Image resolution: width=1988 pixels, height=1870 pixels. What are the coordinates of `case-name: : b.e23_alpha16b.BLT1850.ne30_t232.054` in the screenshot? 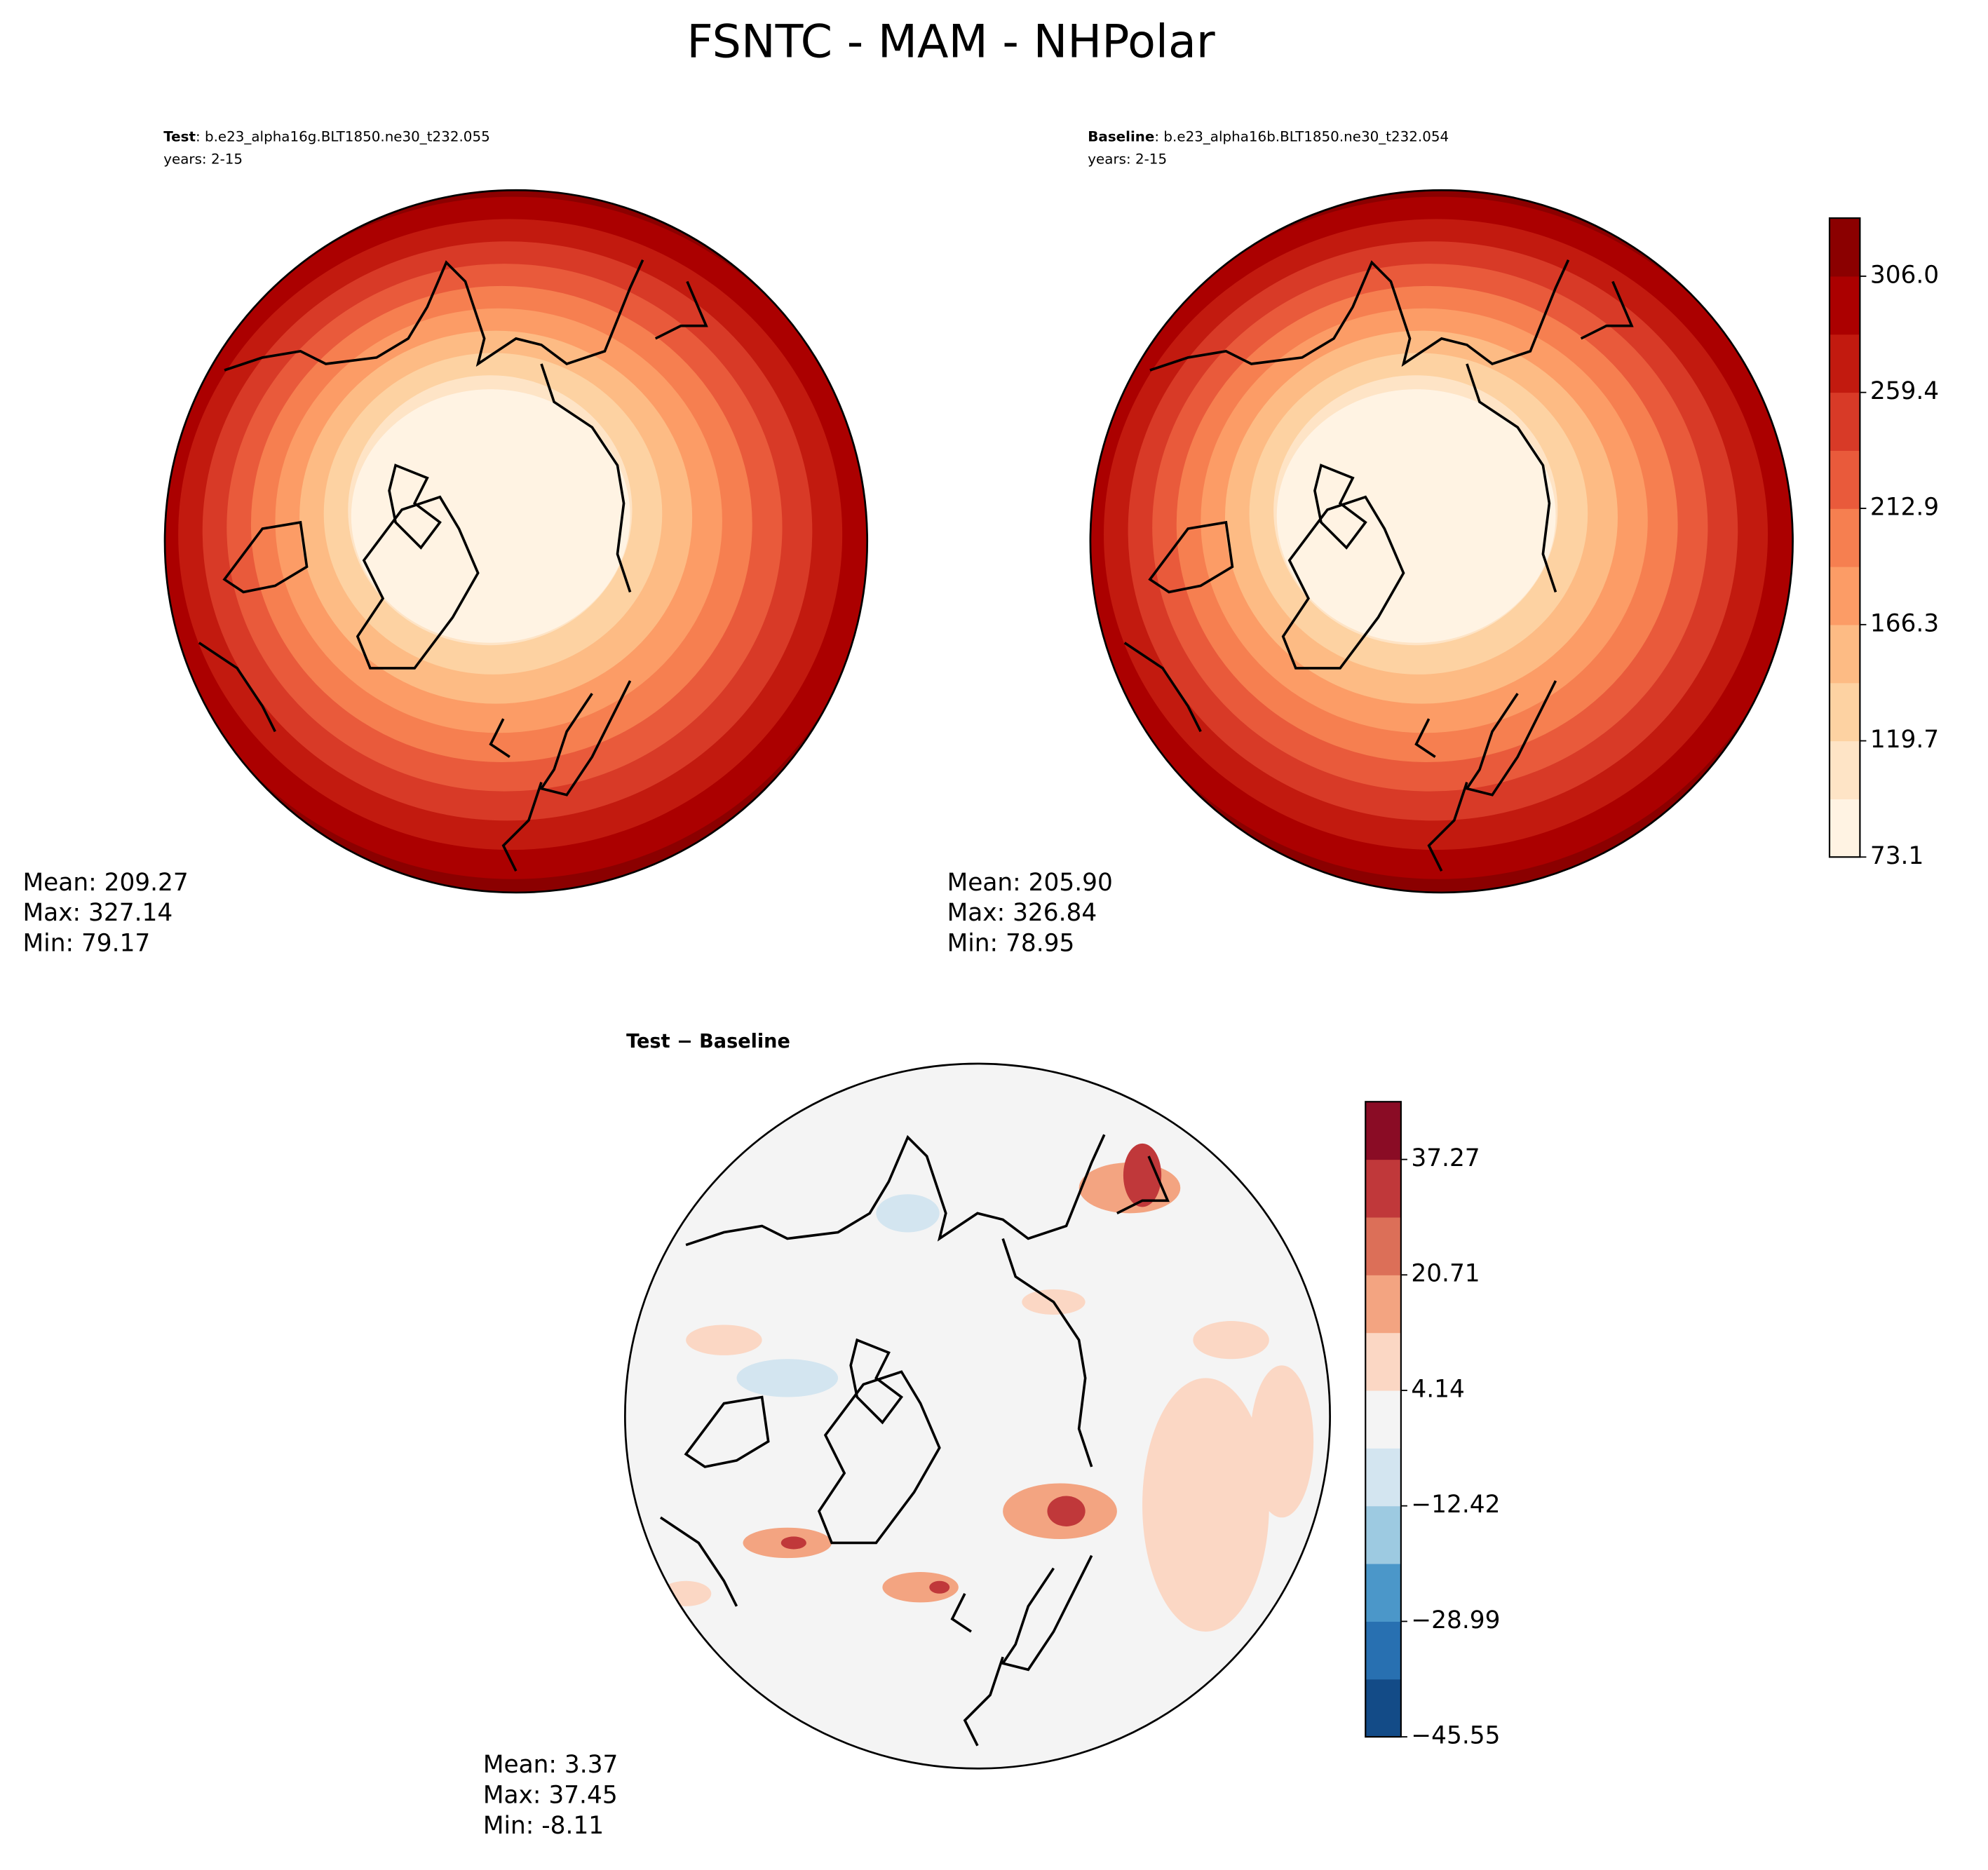 It's located at (1302, 136).